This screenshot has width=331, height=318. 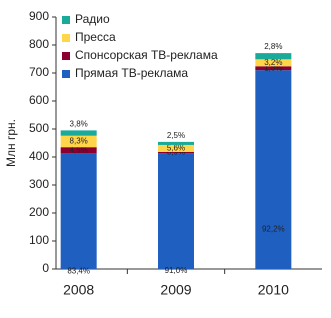 What do you see at coordinates (39, 212) in the screenshot?
I see `y-tick-label: 200` at bounding box center [39, 212].